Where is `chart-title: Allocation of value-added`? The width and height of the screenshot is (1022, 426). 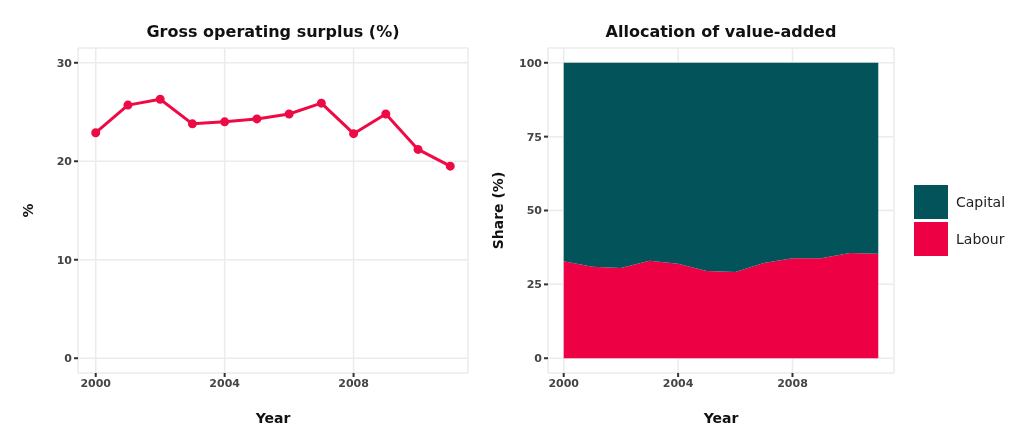 chart-title: Allocation of value-added is located at coordinates (721, 31).